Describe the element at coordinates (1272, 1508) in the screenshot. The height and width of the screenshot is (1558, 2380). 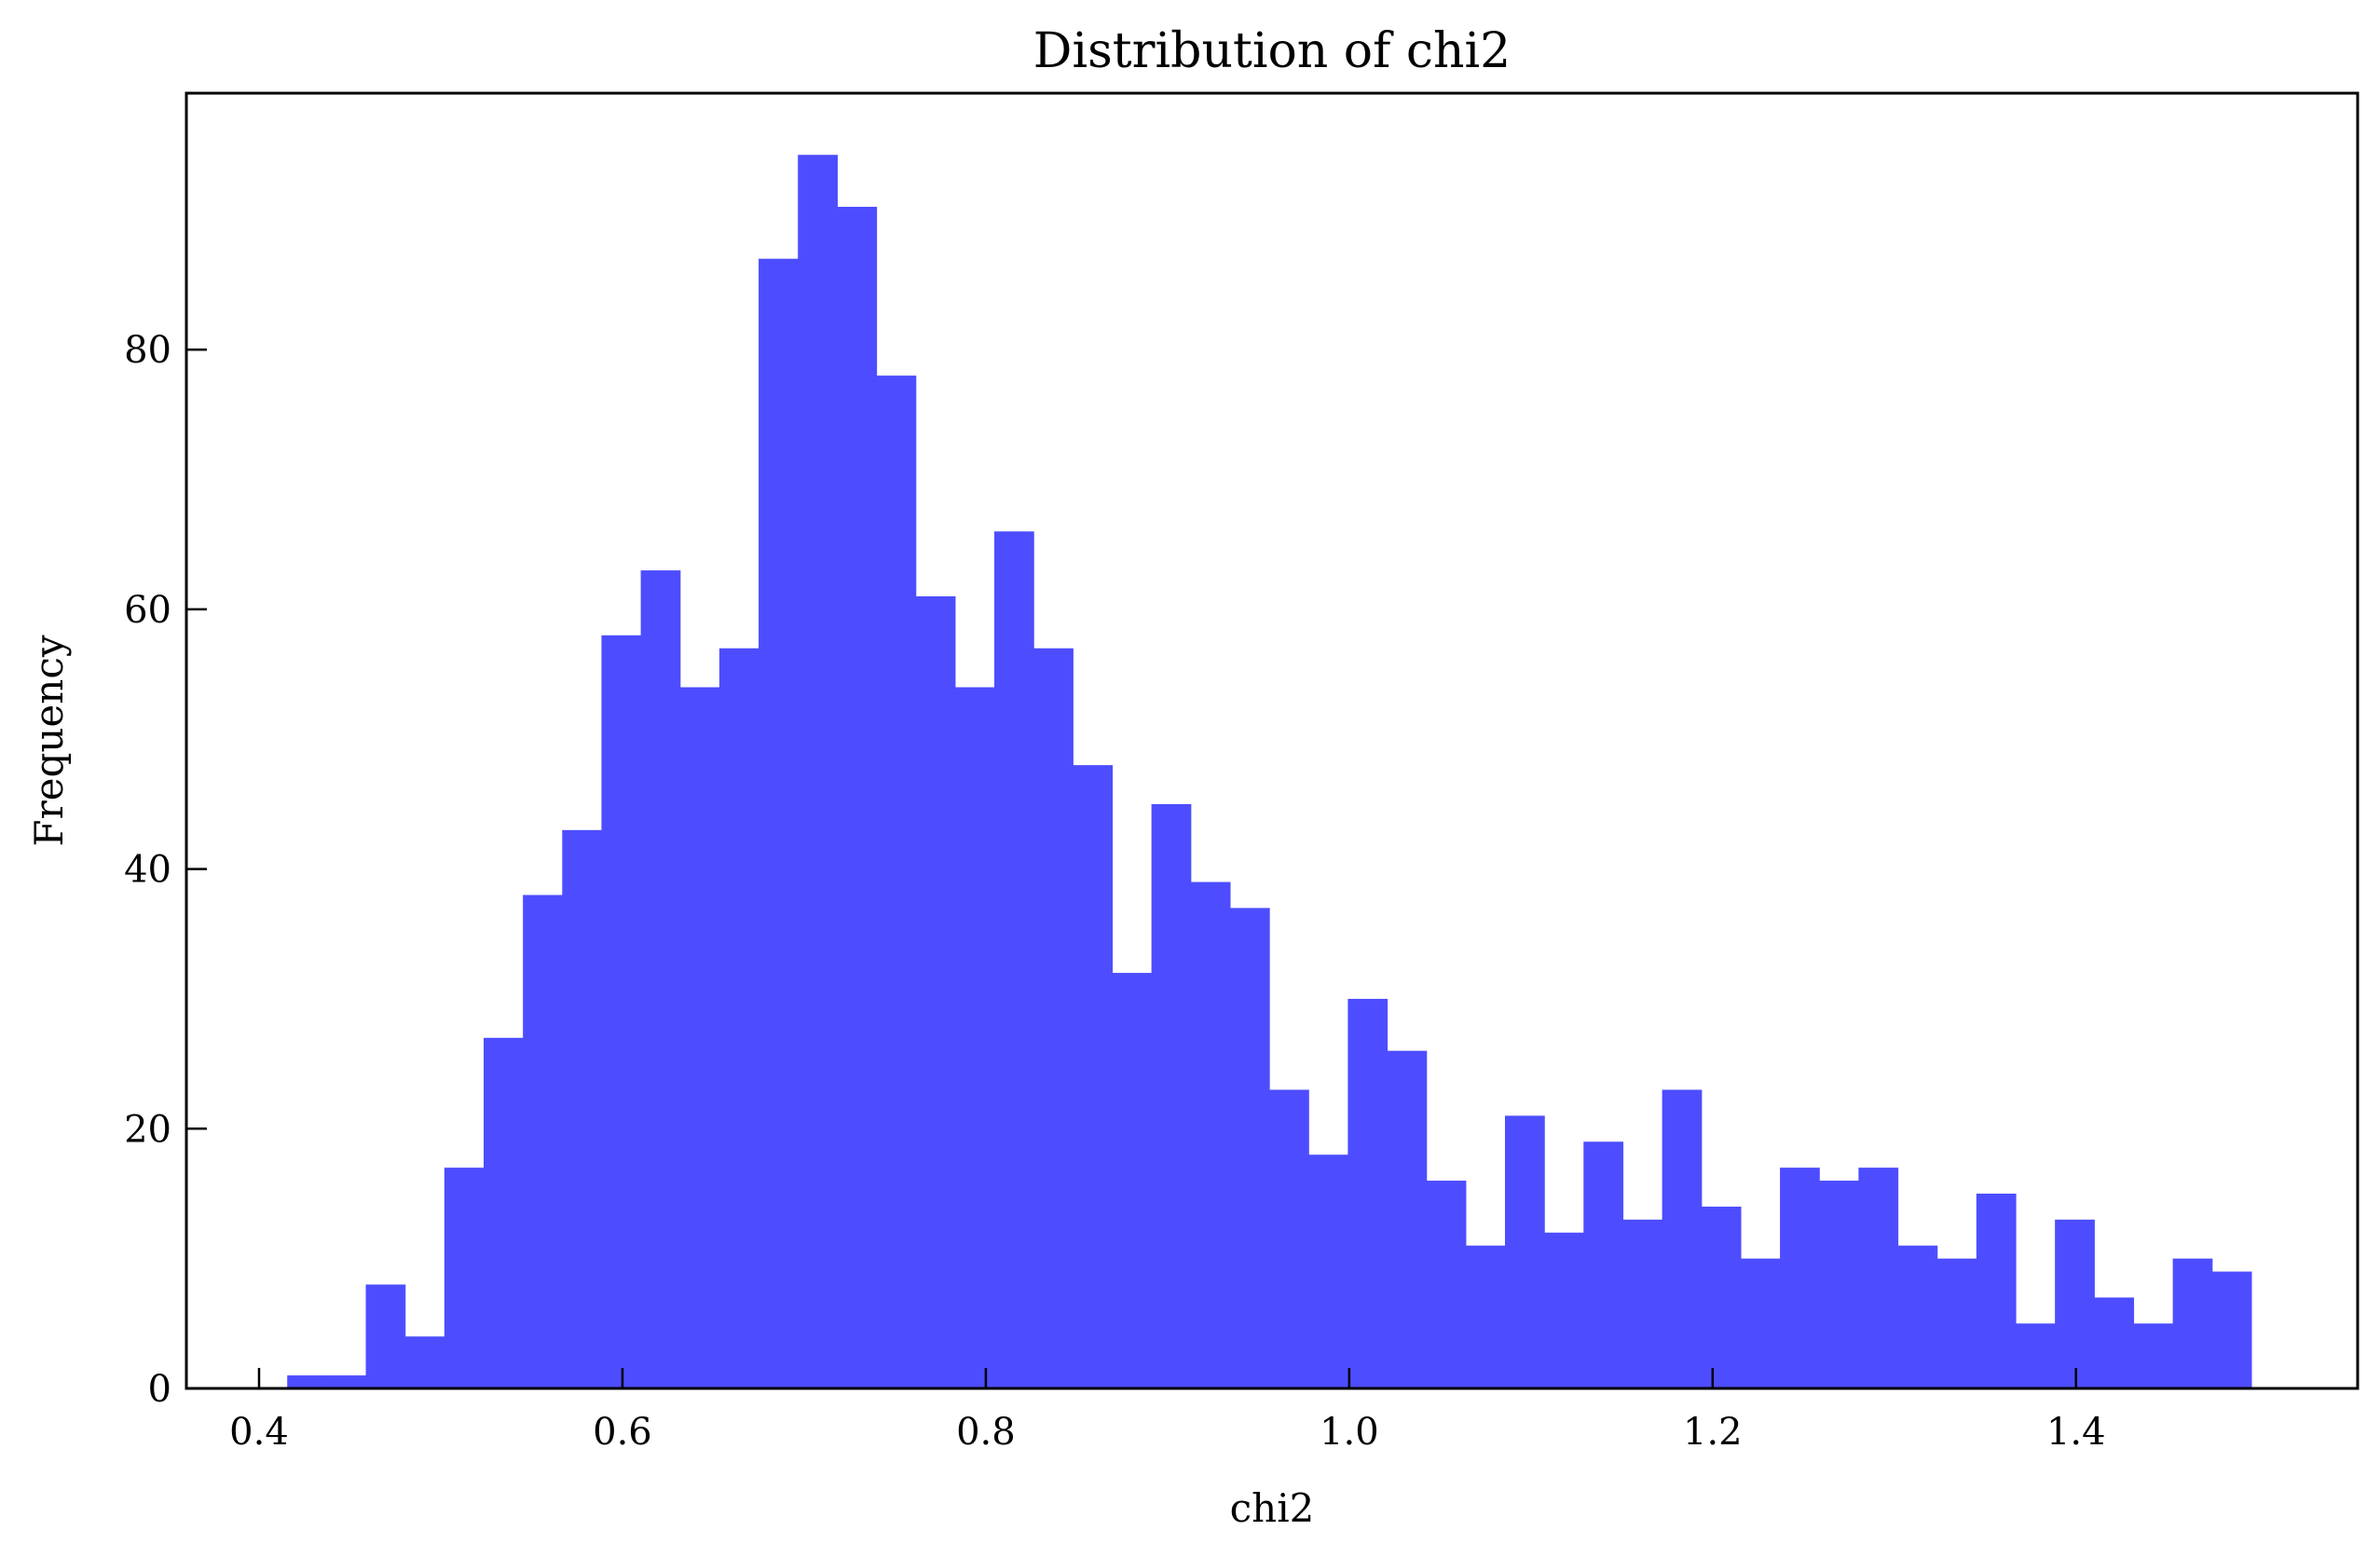
I see `x-axis-label: chi2` at that location.